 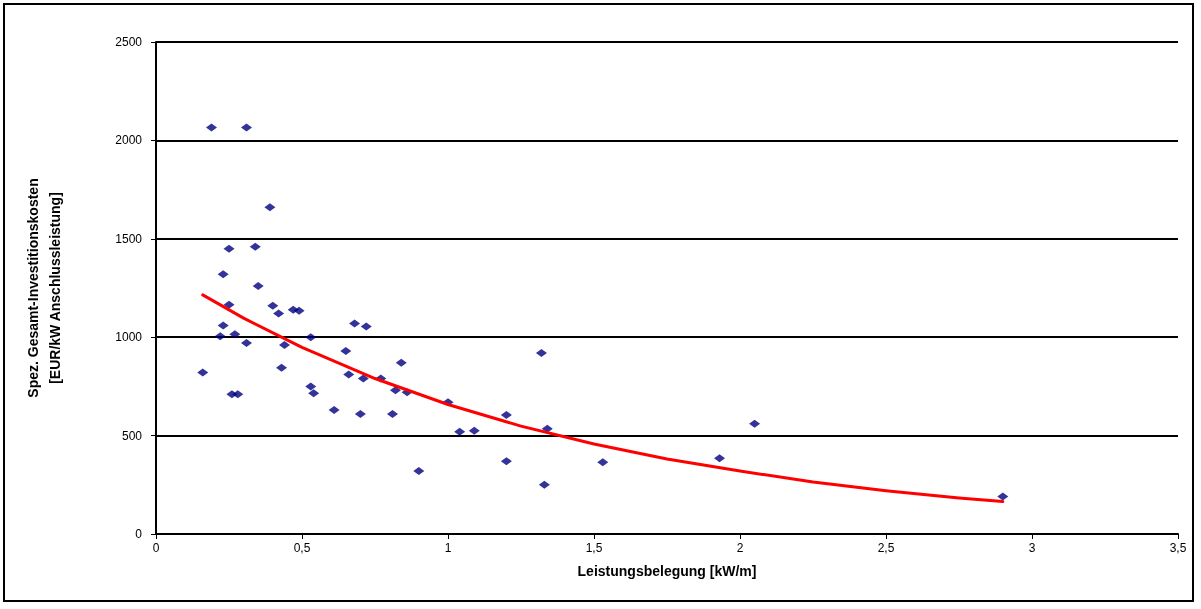 I want to click on x-tick-label: 2, so click(x=740, y=548).